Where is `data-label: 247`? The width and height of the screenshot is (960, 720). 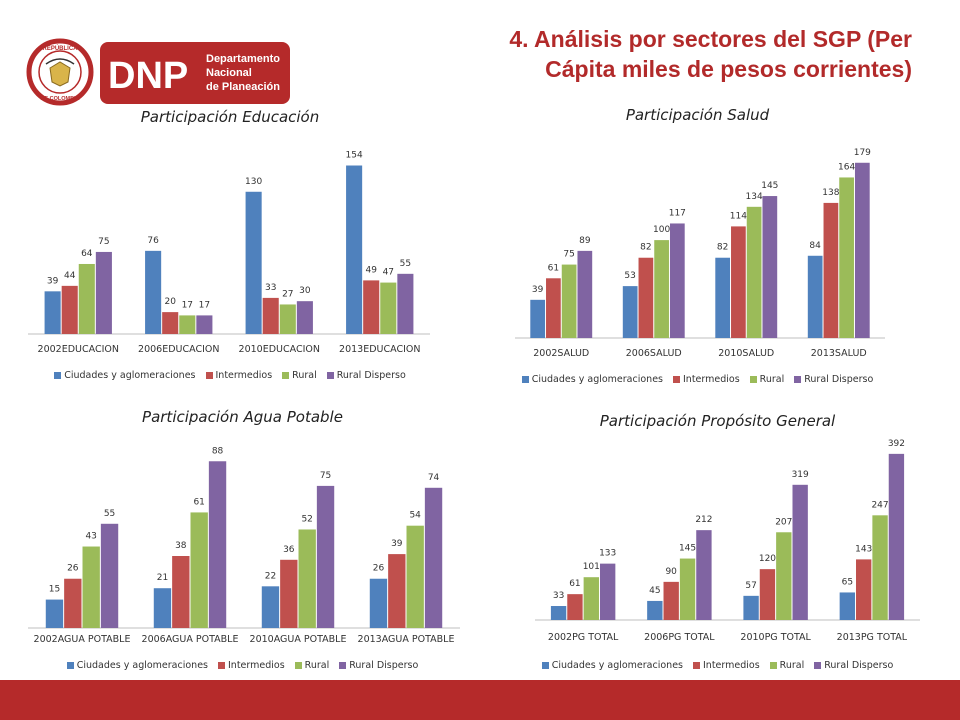
data-label: 247 is located at coordinates (879, 505).